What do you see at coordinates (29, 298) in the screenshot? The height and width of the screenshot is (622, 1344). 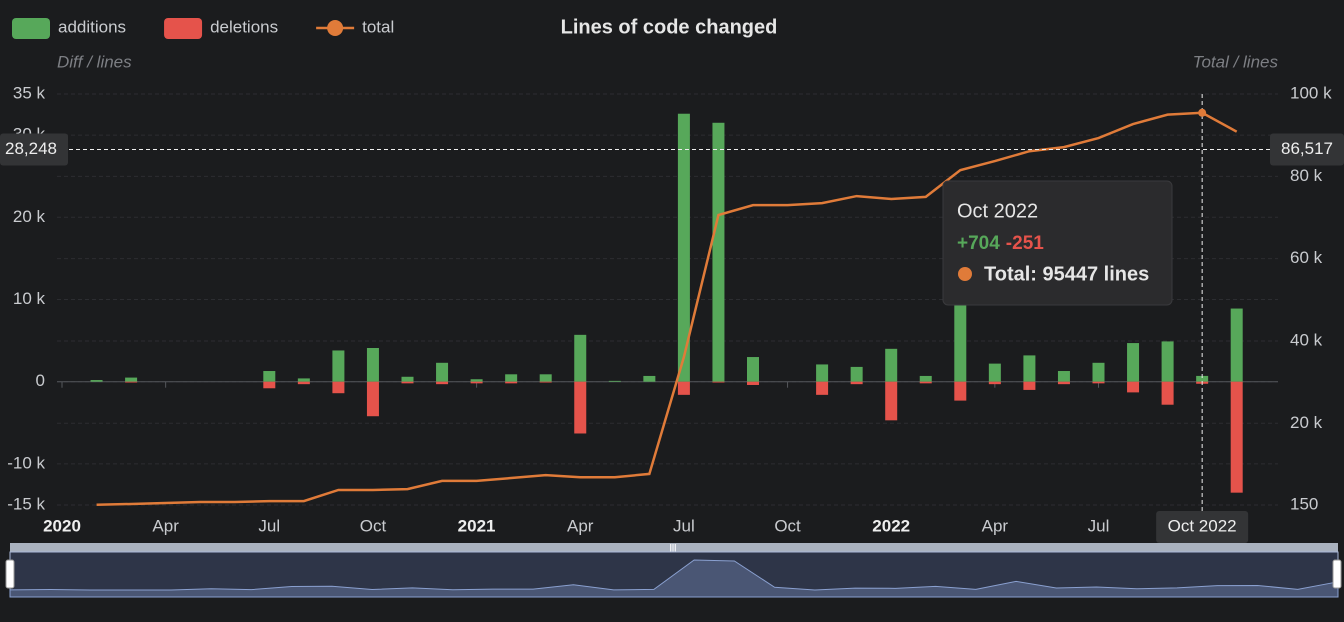 I see `y-tick-label: 10 k` at bounding box center [29, 298].